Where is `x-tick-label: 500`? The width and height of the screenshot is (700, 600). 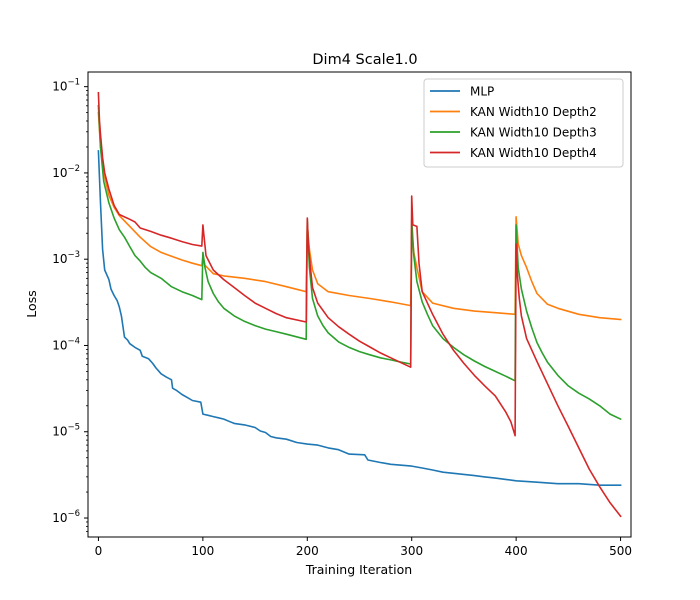
x-tick-label: 500 is located at coordinates (620, 551).